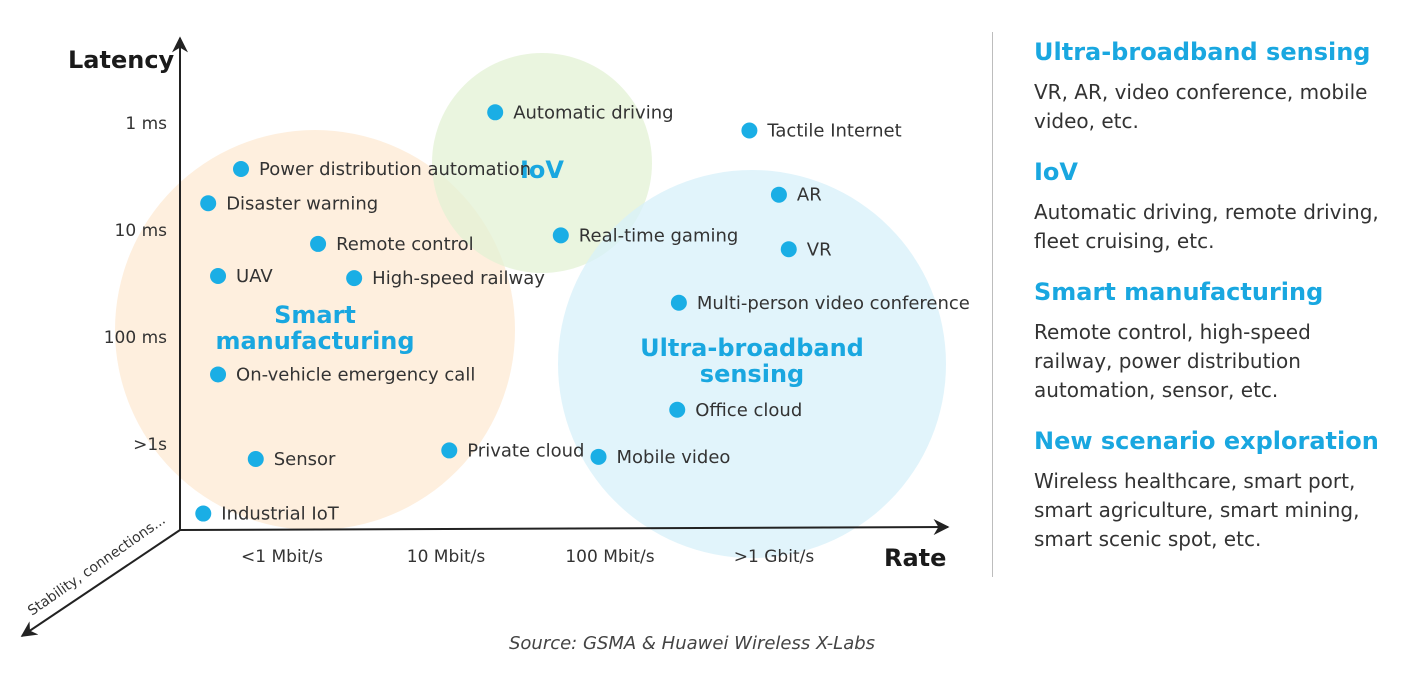  Describe the element at coordinates (405, 244) in the screenshot. I see `point-label-remote-control: Remote control` at that location.